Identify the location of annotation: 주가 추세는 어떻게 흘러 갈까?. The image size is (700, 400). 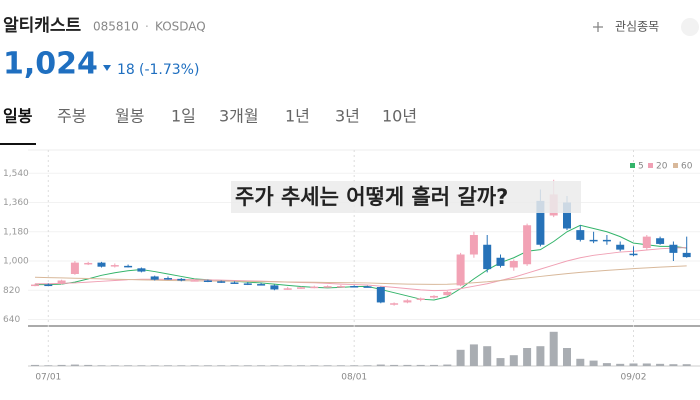
(371, 197).